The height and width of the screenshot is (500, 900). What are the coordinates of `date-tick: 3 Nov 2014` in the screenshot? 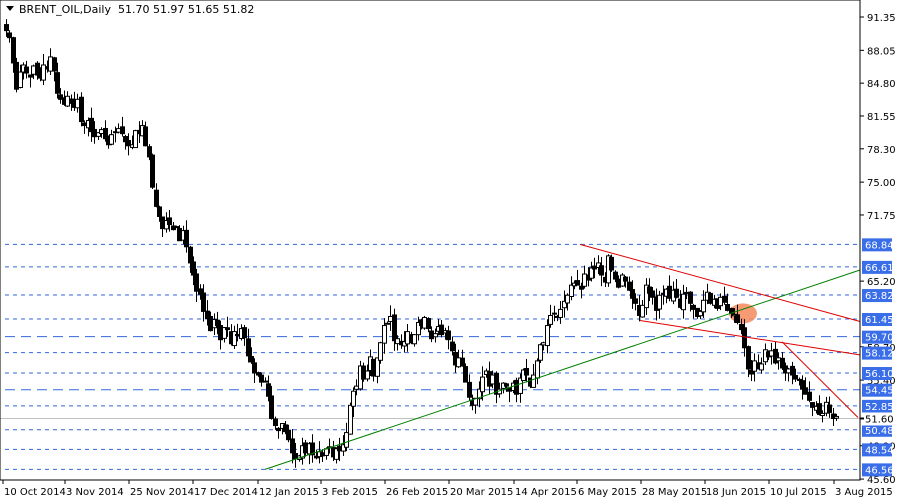 It's located at (95, 492).